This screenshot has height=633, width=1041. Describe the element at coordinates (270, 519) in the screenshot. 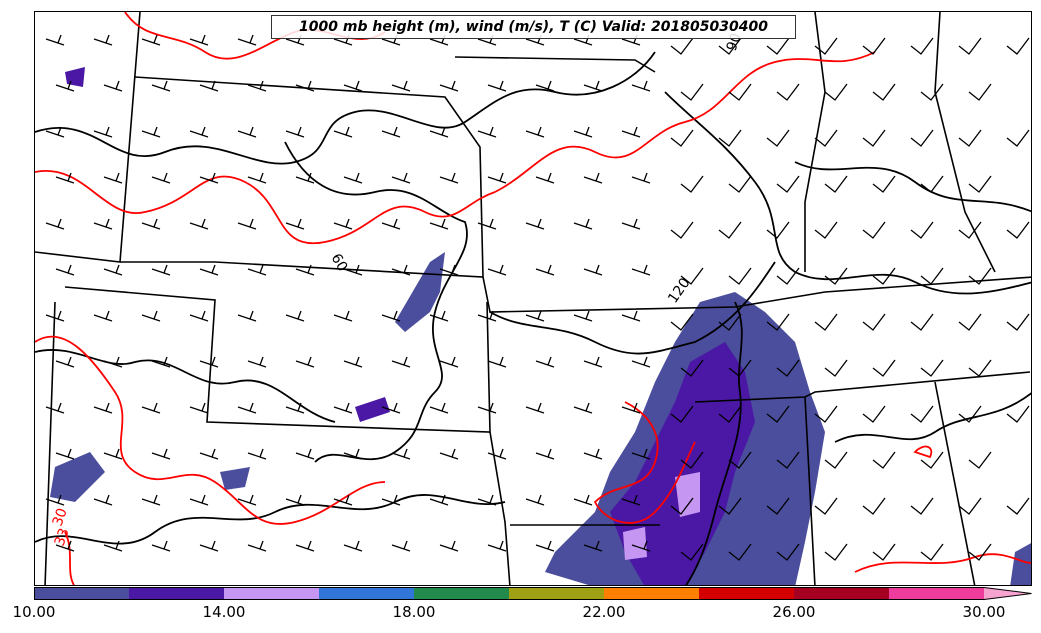

I see `height-contour` at that location.